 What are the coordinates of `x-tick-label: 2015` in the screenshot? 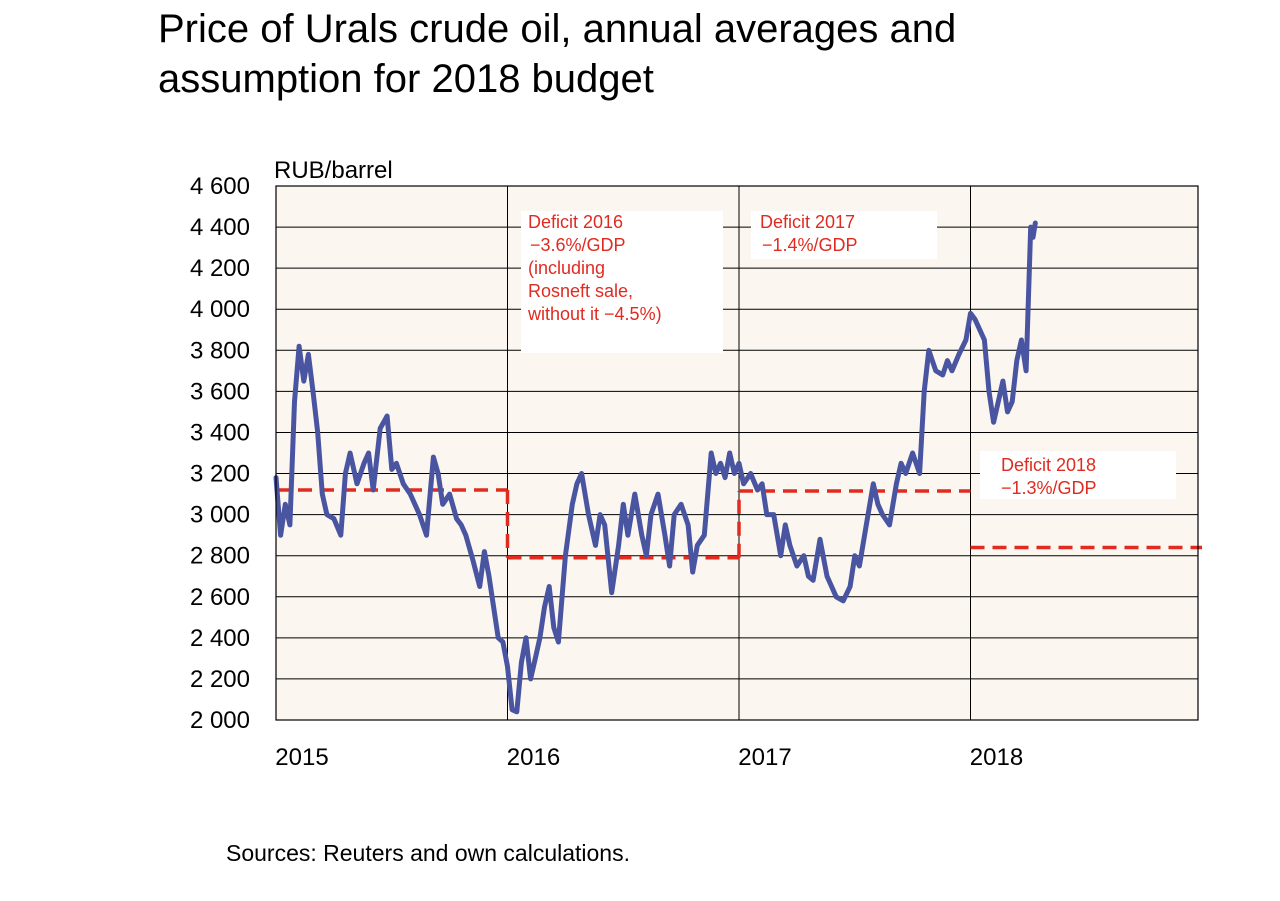 It's located at (301, 757).